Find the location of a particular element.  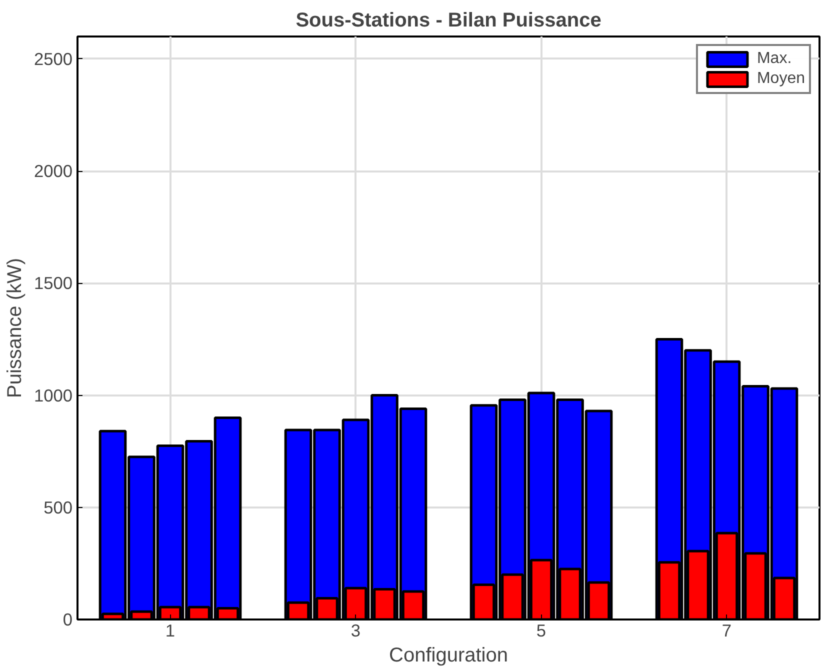

y-tick-label: 1500 is located at coordinates (53, 283).